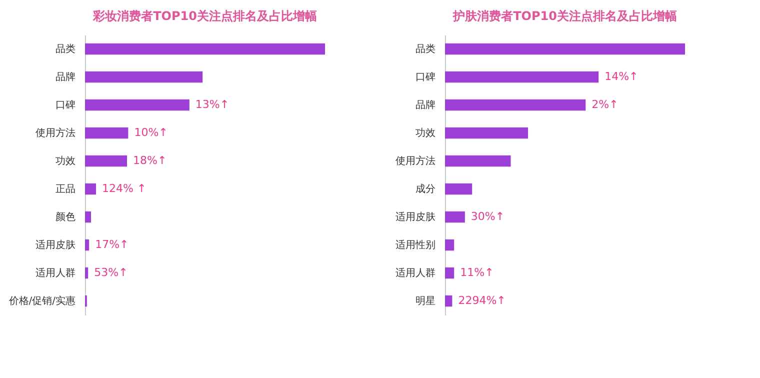 The image size is (760, 378). What do you see at coordinates (564, 16) in the screenshot?
I see `chart-title: 护肤消费者TOP10关注点排名及占比增幅` at bounding box center [564, 16].